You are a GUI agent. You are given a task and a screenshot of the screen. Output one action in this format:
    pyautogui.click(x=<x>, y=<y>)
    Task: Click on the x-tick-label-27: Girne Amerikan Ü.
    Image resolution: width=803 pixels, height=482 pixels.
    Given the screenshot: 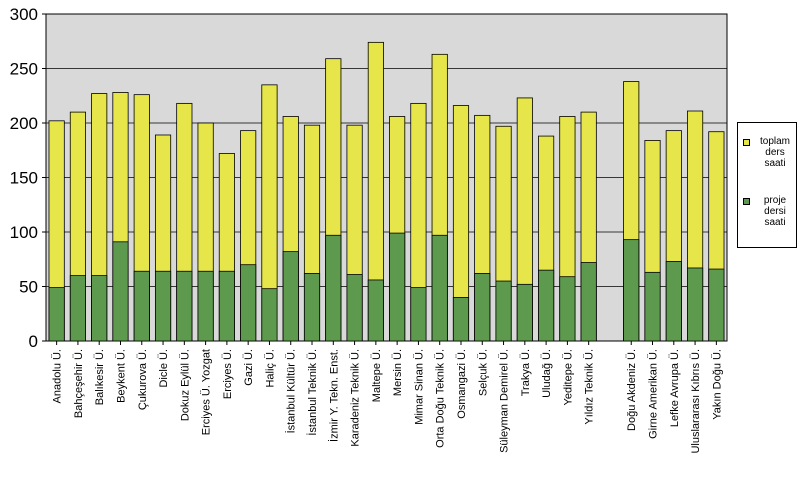 What is the action you would take?
    pyautogui.click(x=654, y=394)
    